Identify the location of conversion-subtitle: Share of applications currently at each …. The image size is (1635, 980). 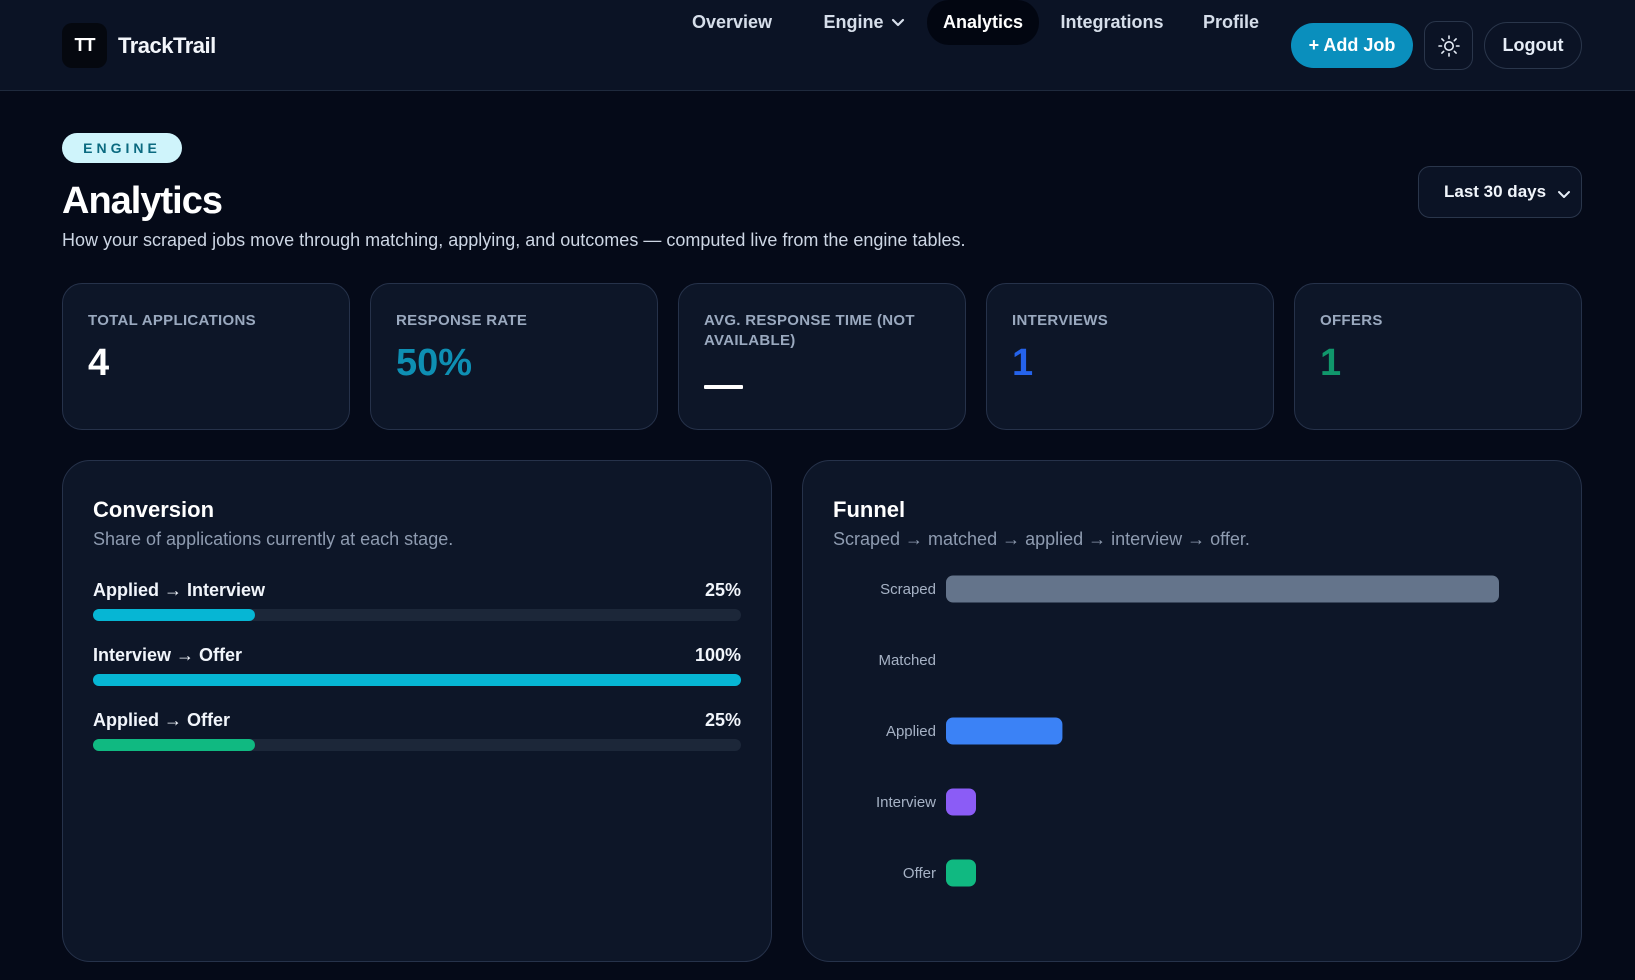
(273, 539).